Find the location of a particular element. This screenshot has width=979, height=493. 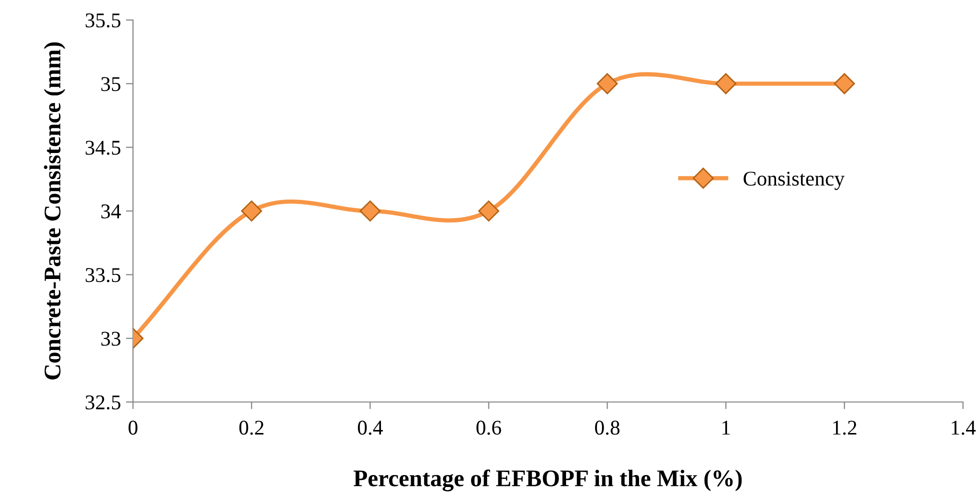

x-tick-label: 0.8 is located at coordinates (607, 427).